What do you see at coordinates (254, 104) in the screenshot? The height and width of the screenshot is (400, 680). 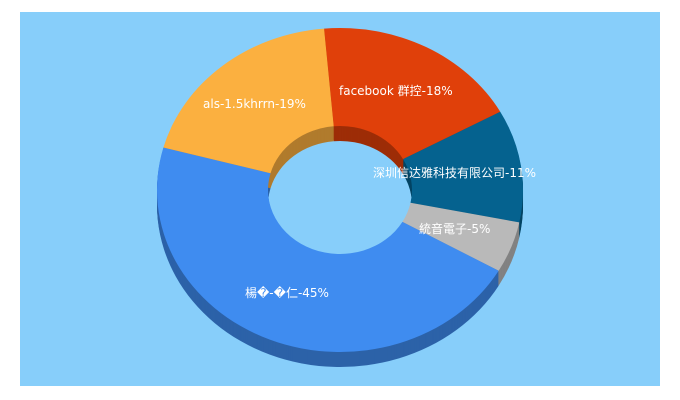 I see `slice-label-als: als-1.5khrrn-19%` at bounding box center [254, 104].